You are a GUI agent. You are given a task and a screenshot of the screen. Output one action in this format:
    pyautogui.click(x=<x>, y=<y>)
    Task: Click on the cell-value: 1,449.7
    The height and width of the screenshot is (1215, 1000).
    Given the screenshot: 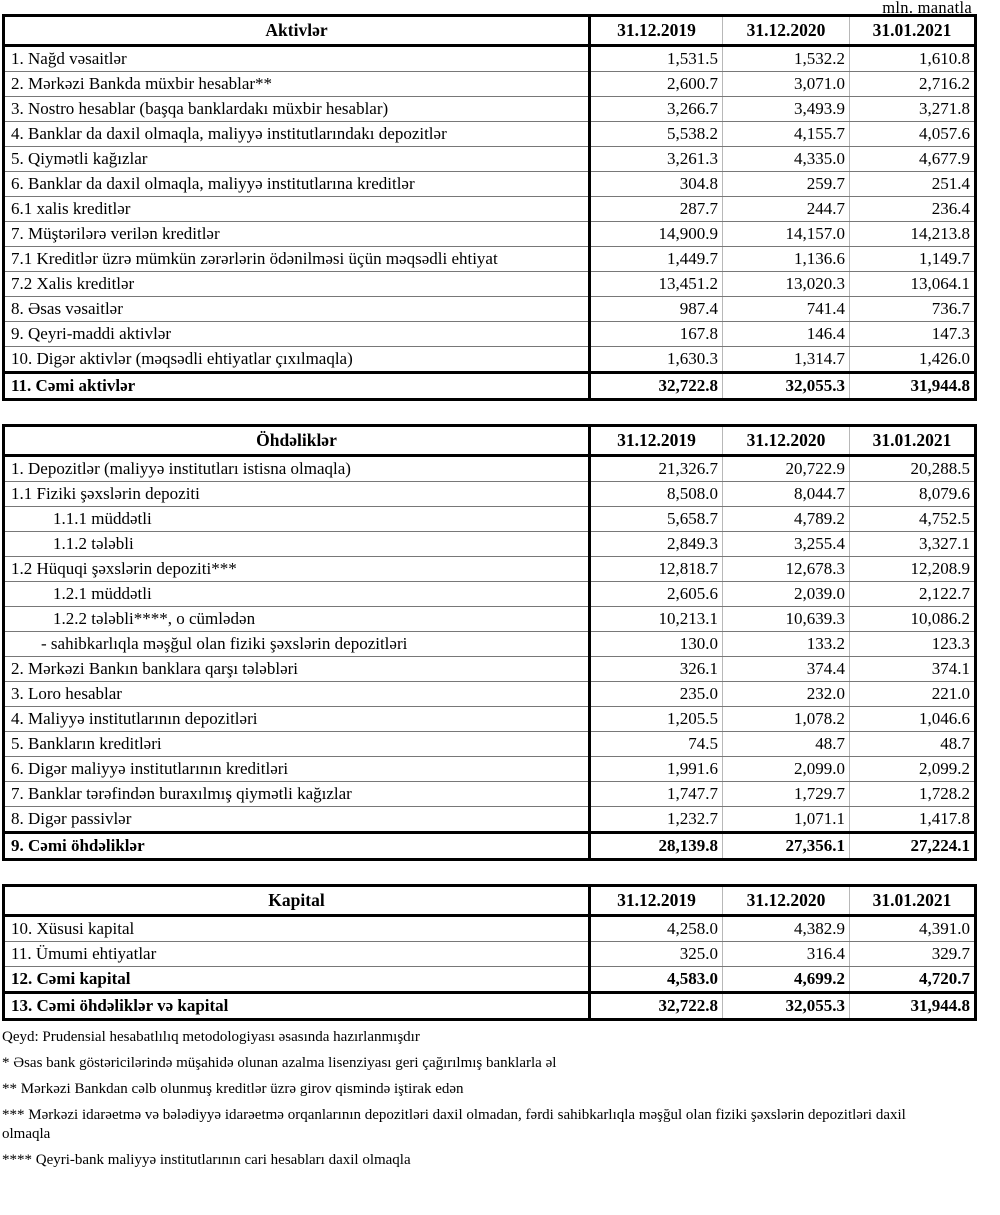 What is the action you would take?
    pyautogui.click(x=656, y=259)
    